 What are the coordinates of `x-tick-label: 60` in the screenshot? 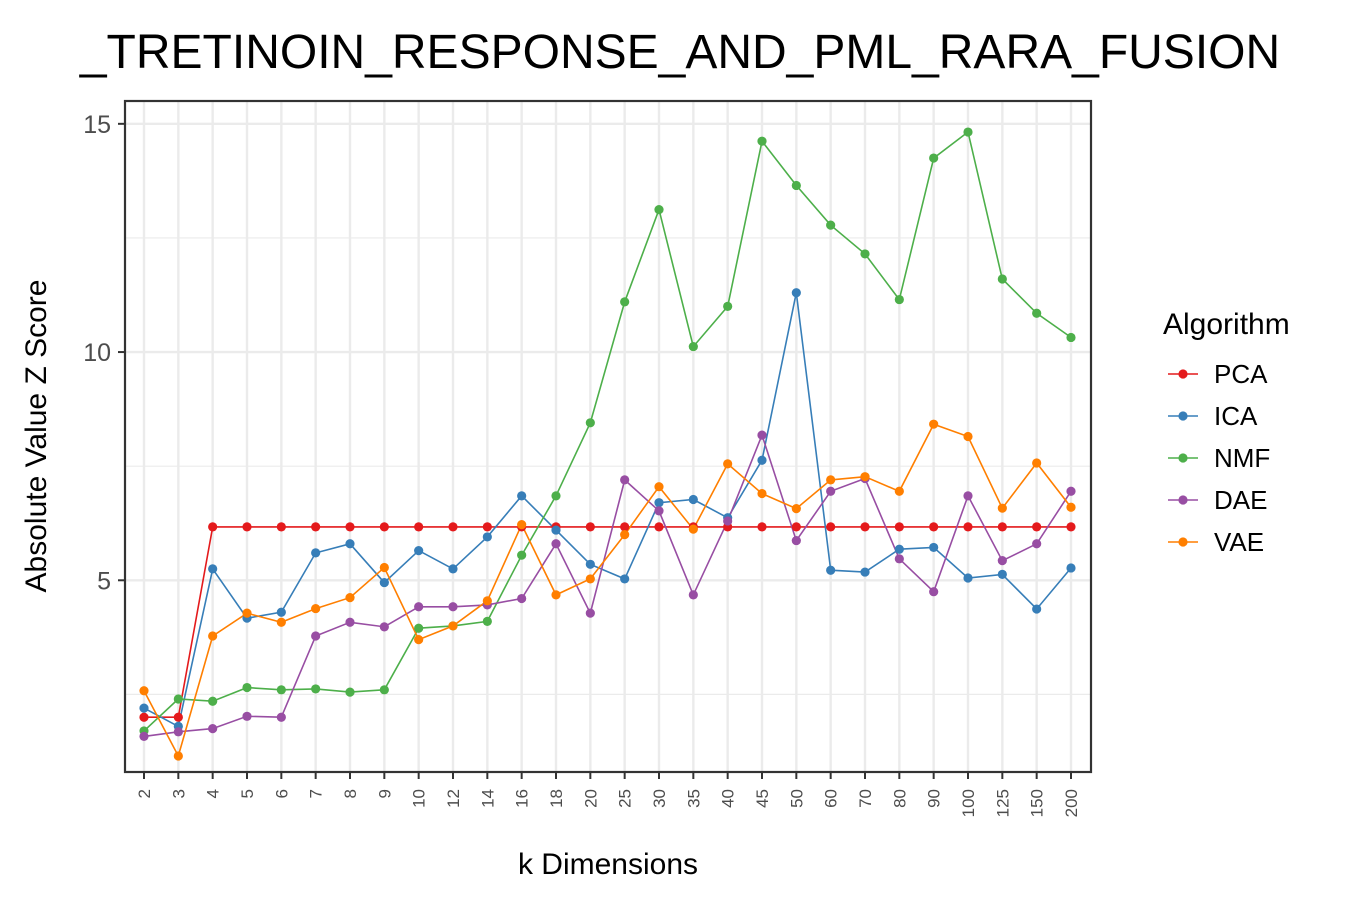 It's located at (831, 798).